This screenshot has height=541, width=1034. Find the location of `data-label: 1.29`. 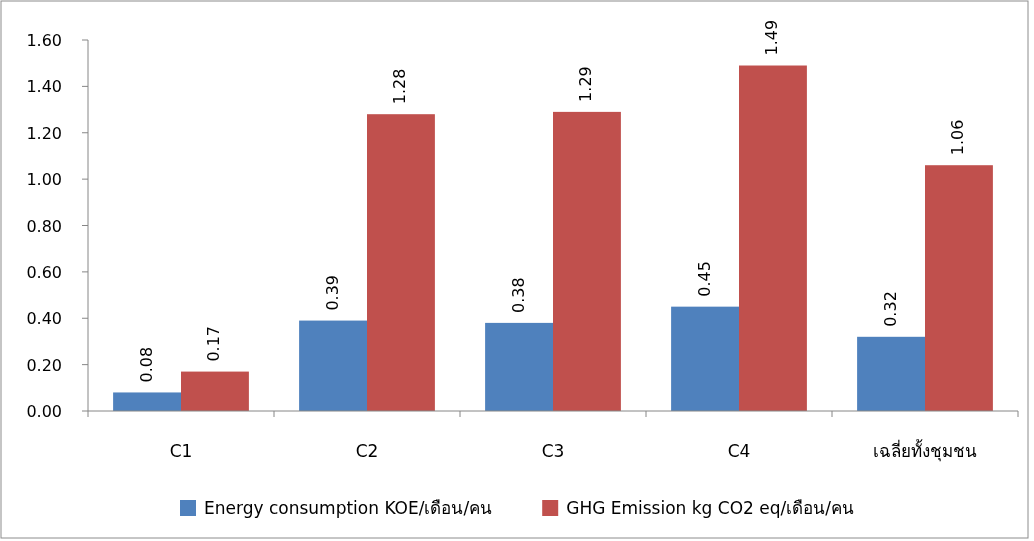

data-label: 1.29 is located at coordinates (586, 84).